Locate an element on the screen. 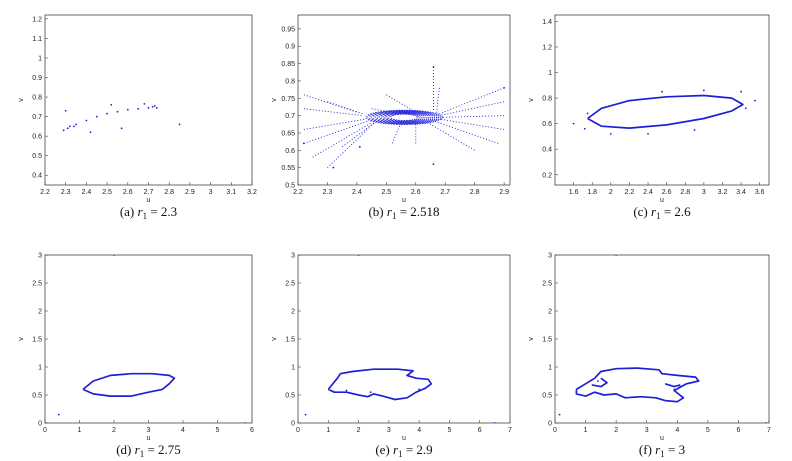 This screenshot has width=792, height=461. y-tick-label: 1.5 is located at coordinates (290, 340).